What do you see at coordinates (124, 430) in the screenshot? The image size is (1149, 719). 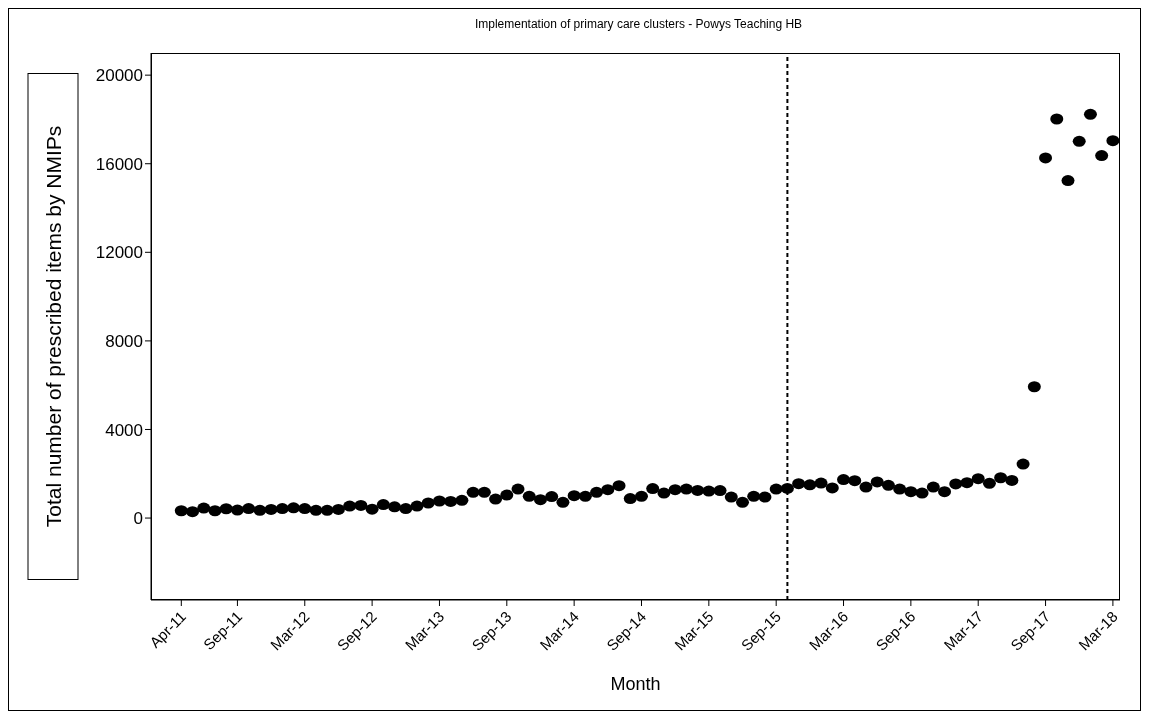 I see `y-tick-label: 4000` at bounding box center [124, 430].